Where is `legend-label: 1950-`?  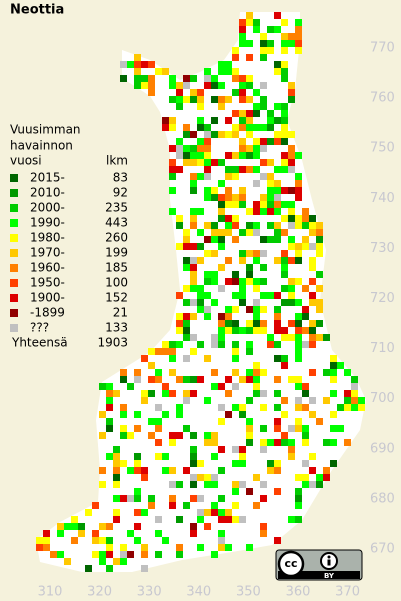
legend-label: 1950- is located at coordinates (47, 283).